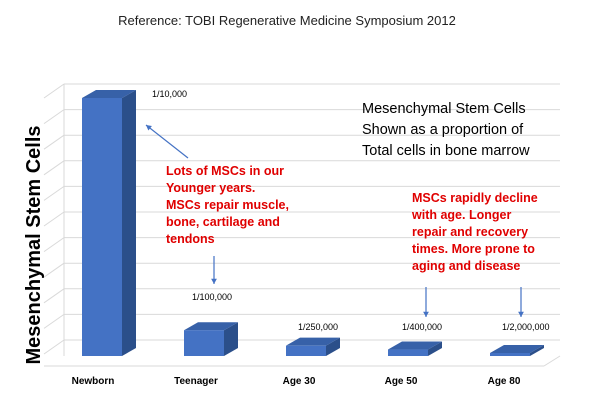 This screenshot has width=600, height=411. What do you see at coordinates (461, 215) in the screenshot?
I see `annotation-decline-line: with age. Longer` at bounding box center [461, 215].